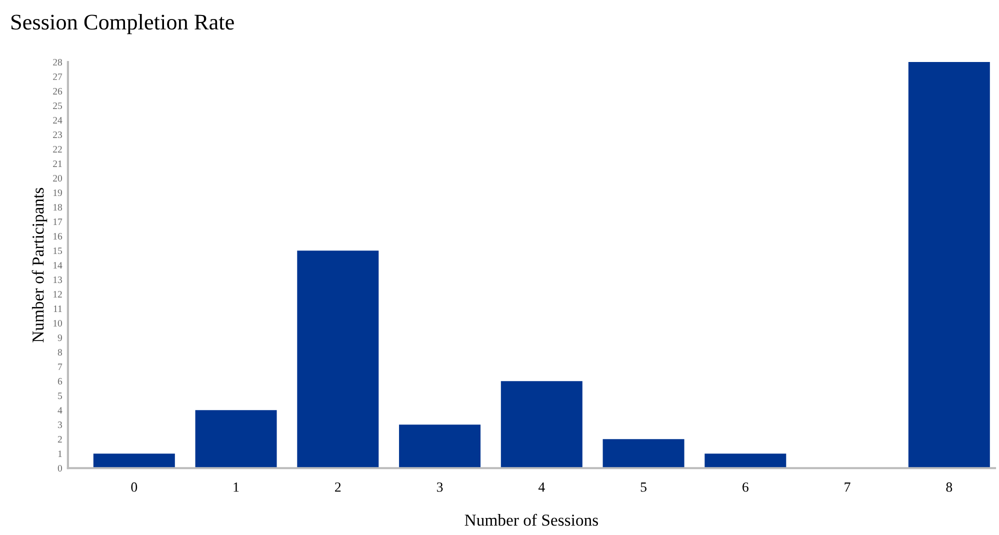 The image size is (999, 535). I want to click on chart-title: Session Completion Rate, so click(122, 24).